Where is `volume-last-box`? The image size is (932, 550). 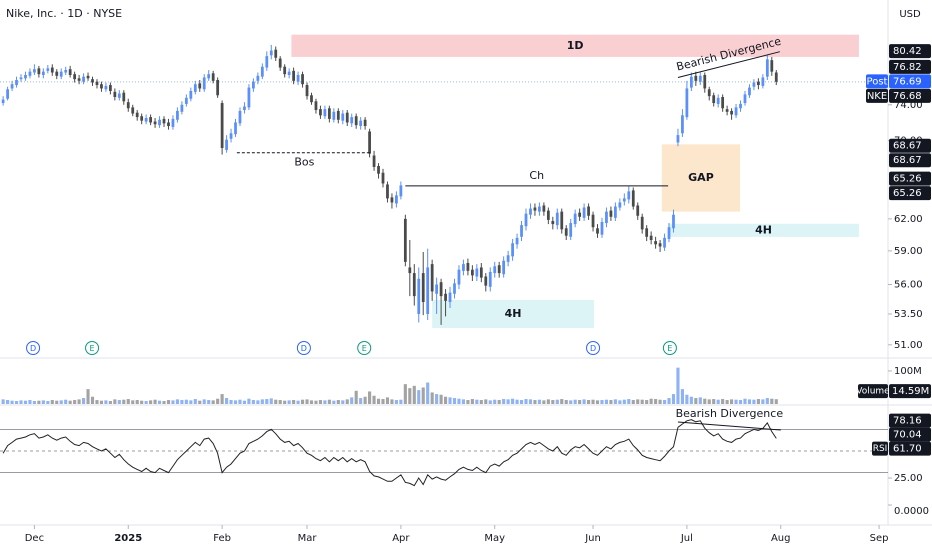
volume-last-box is located at coordinates (910, 391).